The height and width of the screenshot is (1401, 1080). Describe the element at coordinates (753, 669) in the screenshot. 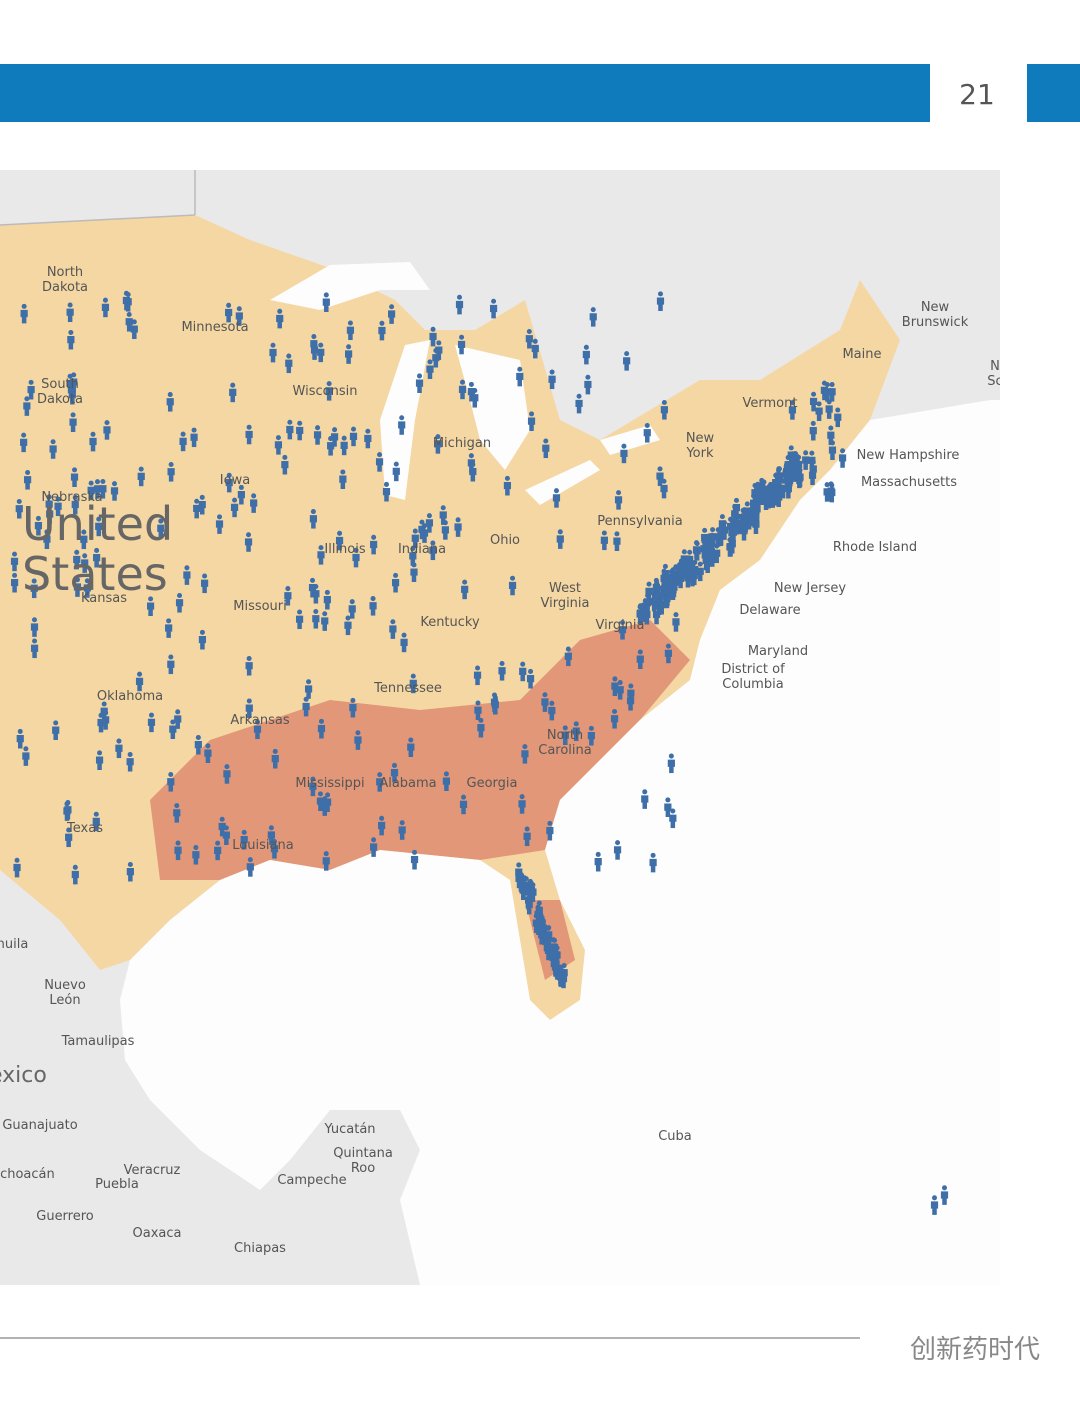

I see `region-label: District of` at that location.